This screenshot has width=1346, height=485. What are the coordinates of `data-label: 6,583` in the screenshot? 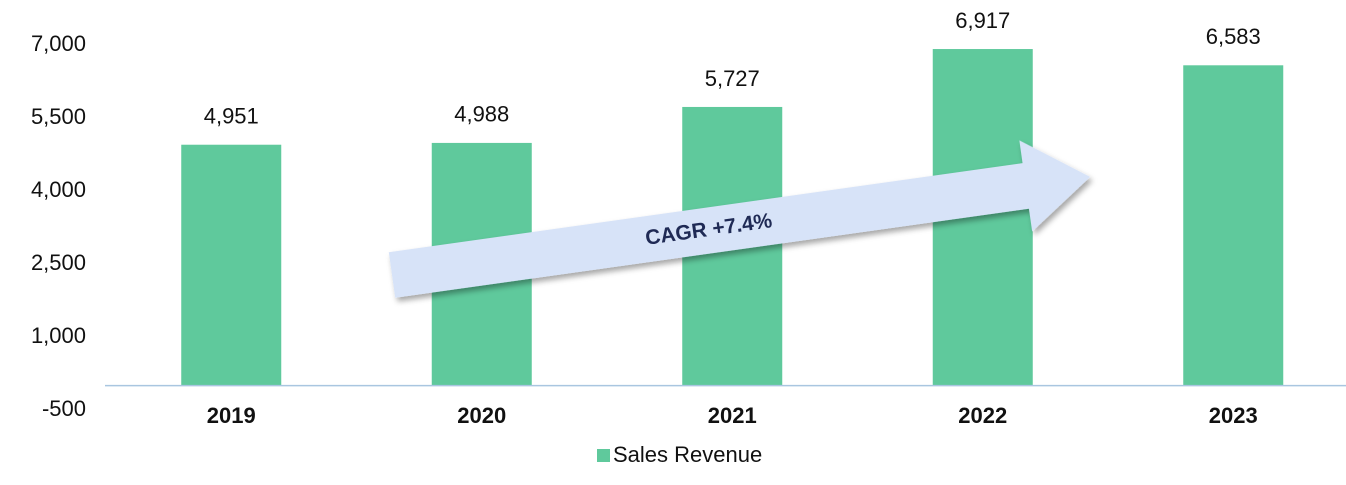 It's located at (1233, 36).